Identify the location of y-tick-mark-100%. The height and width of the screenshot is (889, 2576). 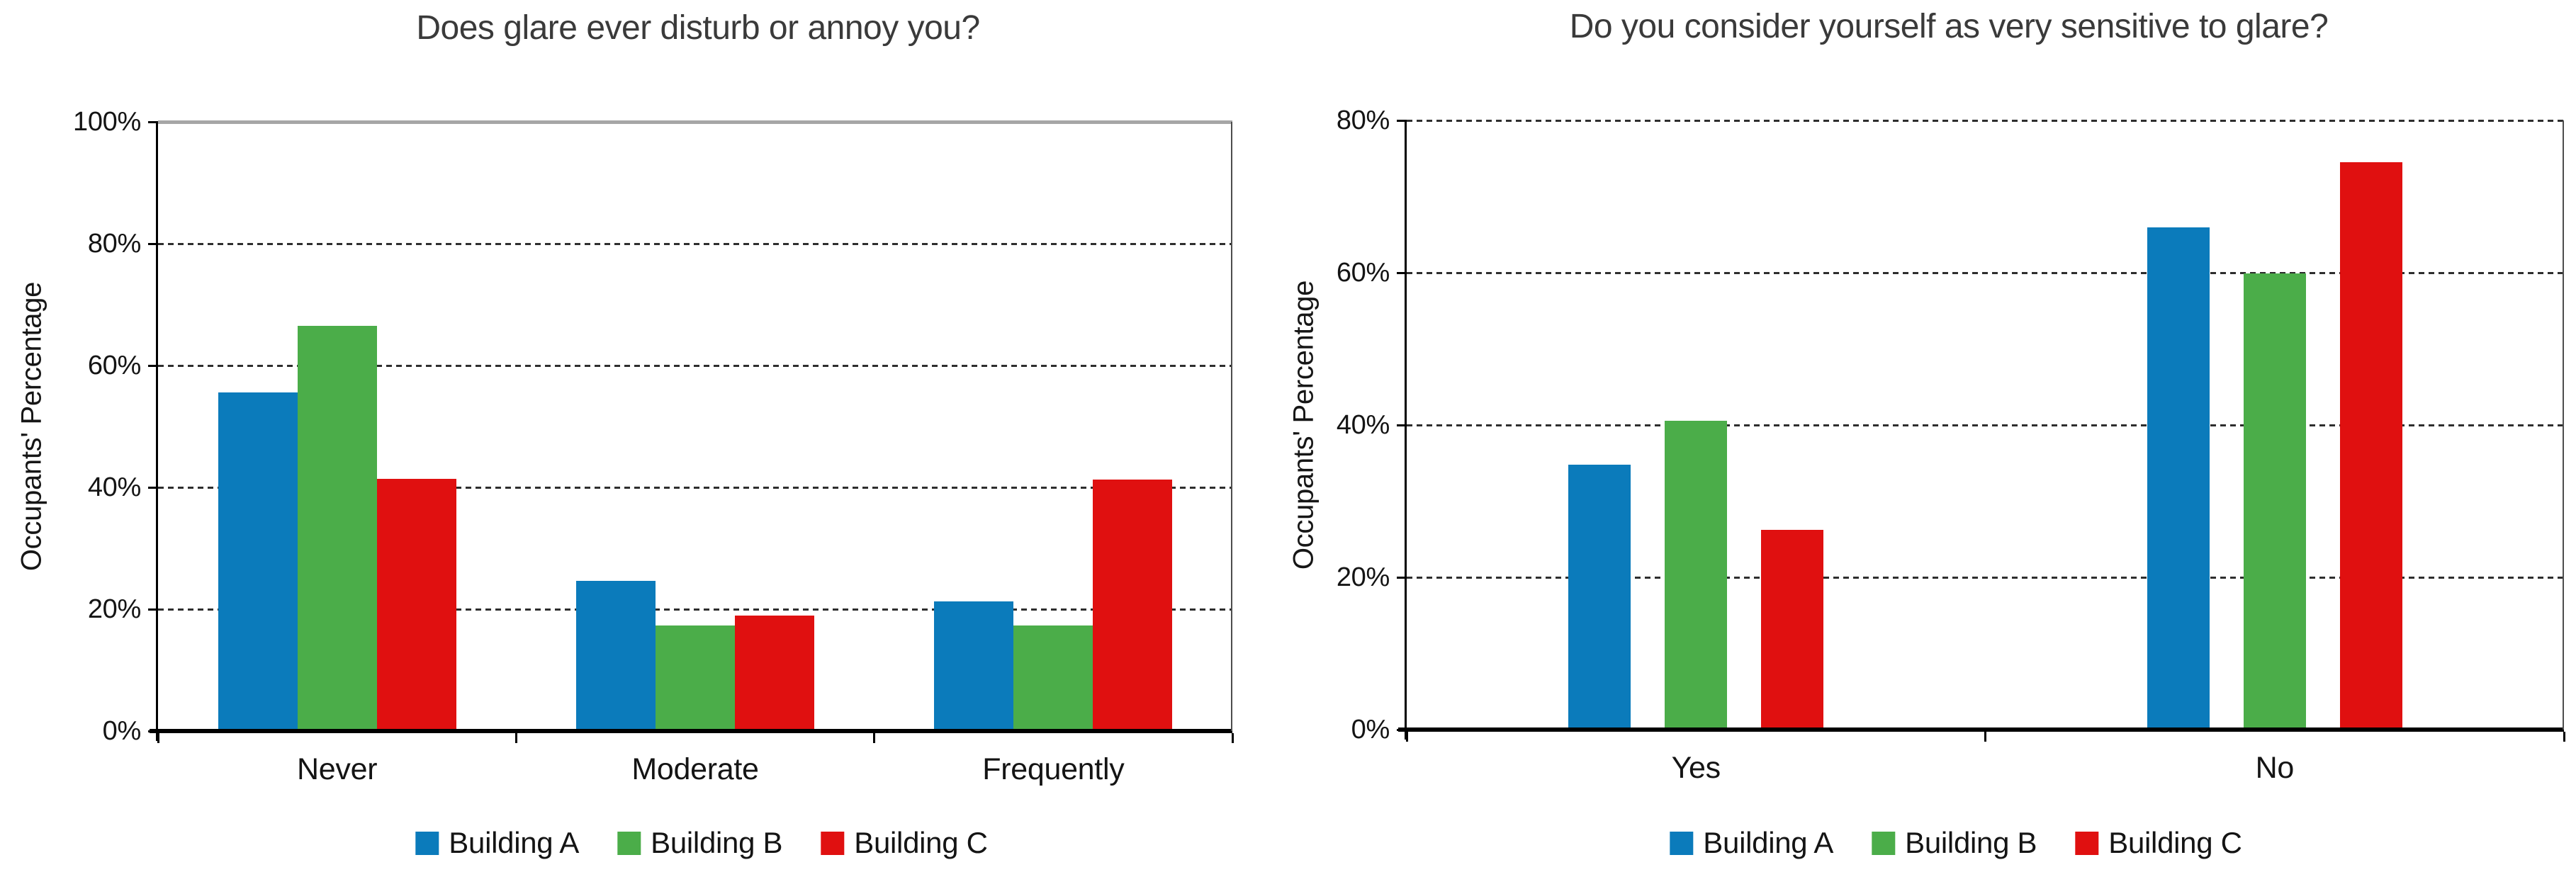
(153, 122).